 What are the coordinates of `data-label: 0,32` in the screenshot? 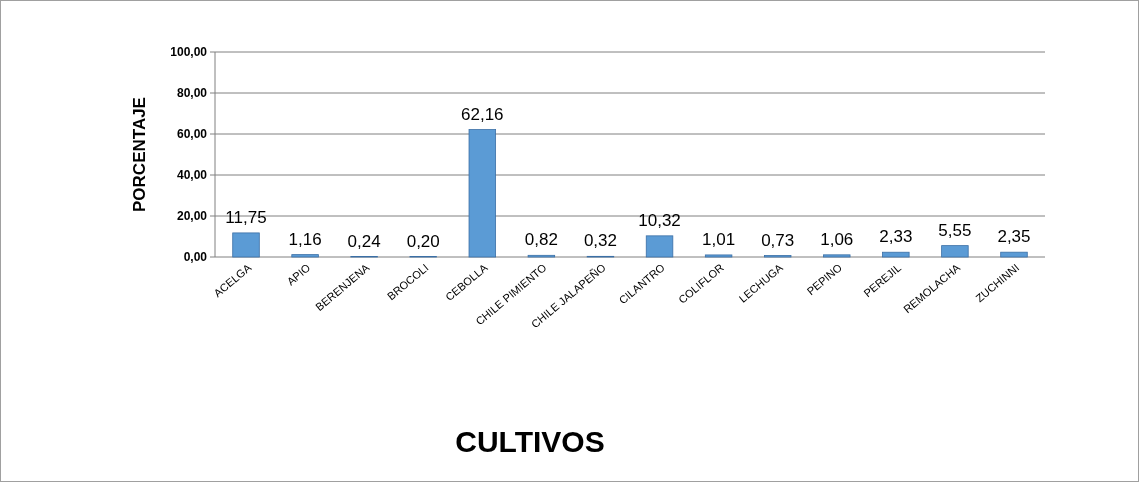 It's located at (600, 241).